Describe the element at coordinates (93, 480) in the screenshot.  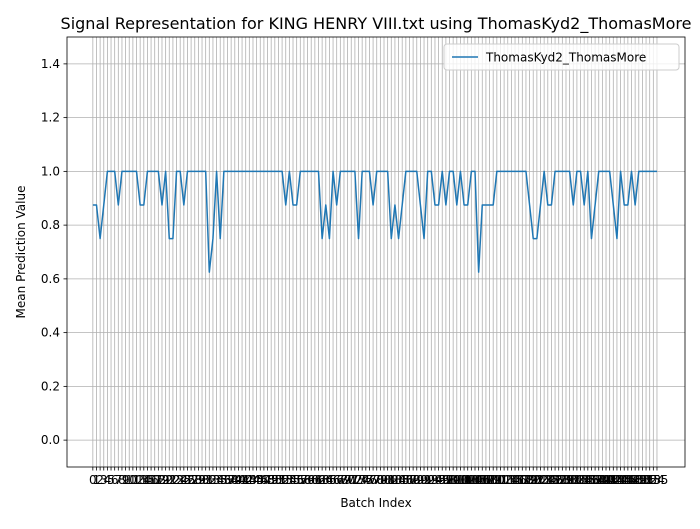
I see `x-tick-label: 0` at that location.